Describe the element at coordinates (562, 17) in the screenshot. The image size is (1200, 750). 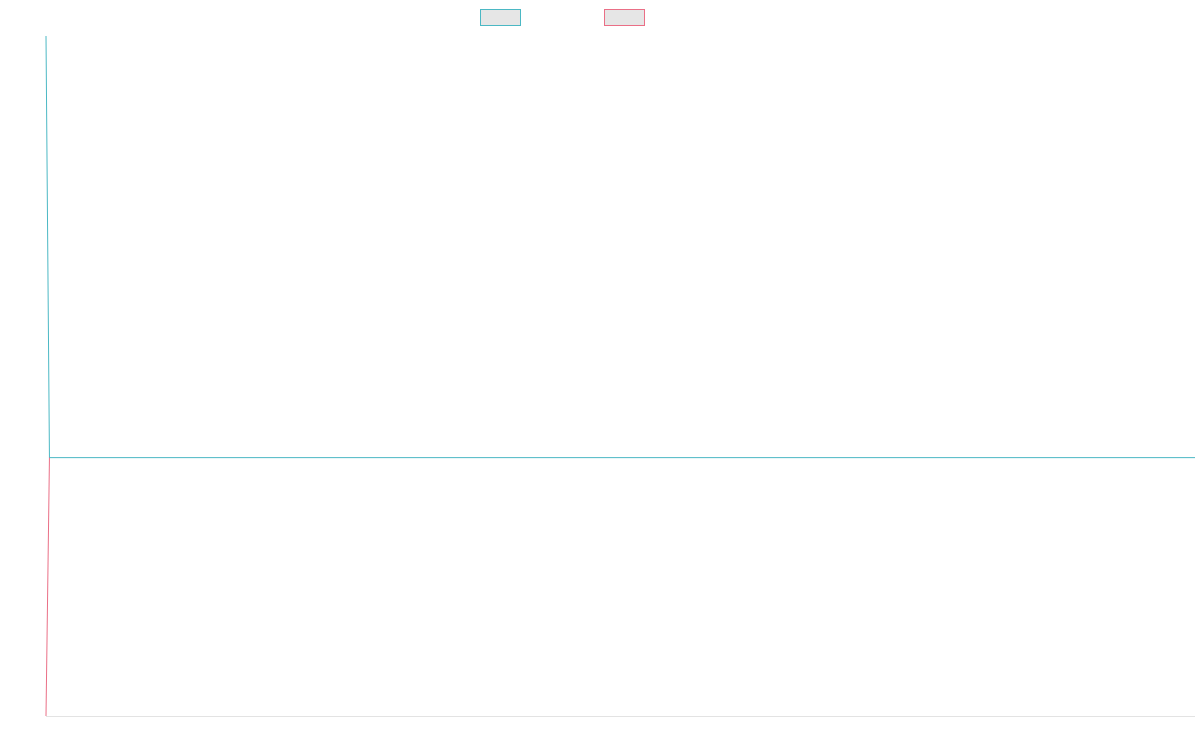
I see `legend` at that location.